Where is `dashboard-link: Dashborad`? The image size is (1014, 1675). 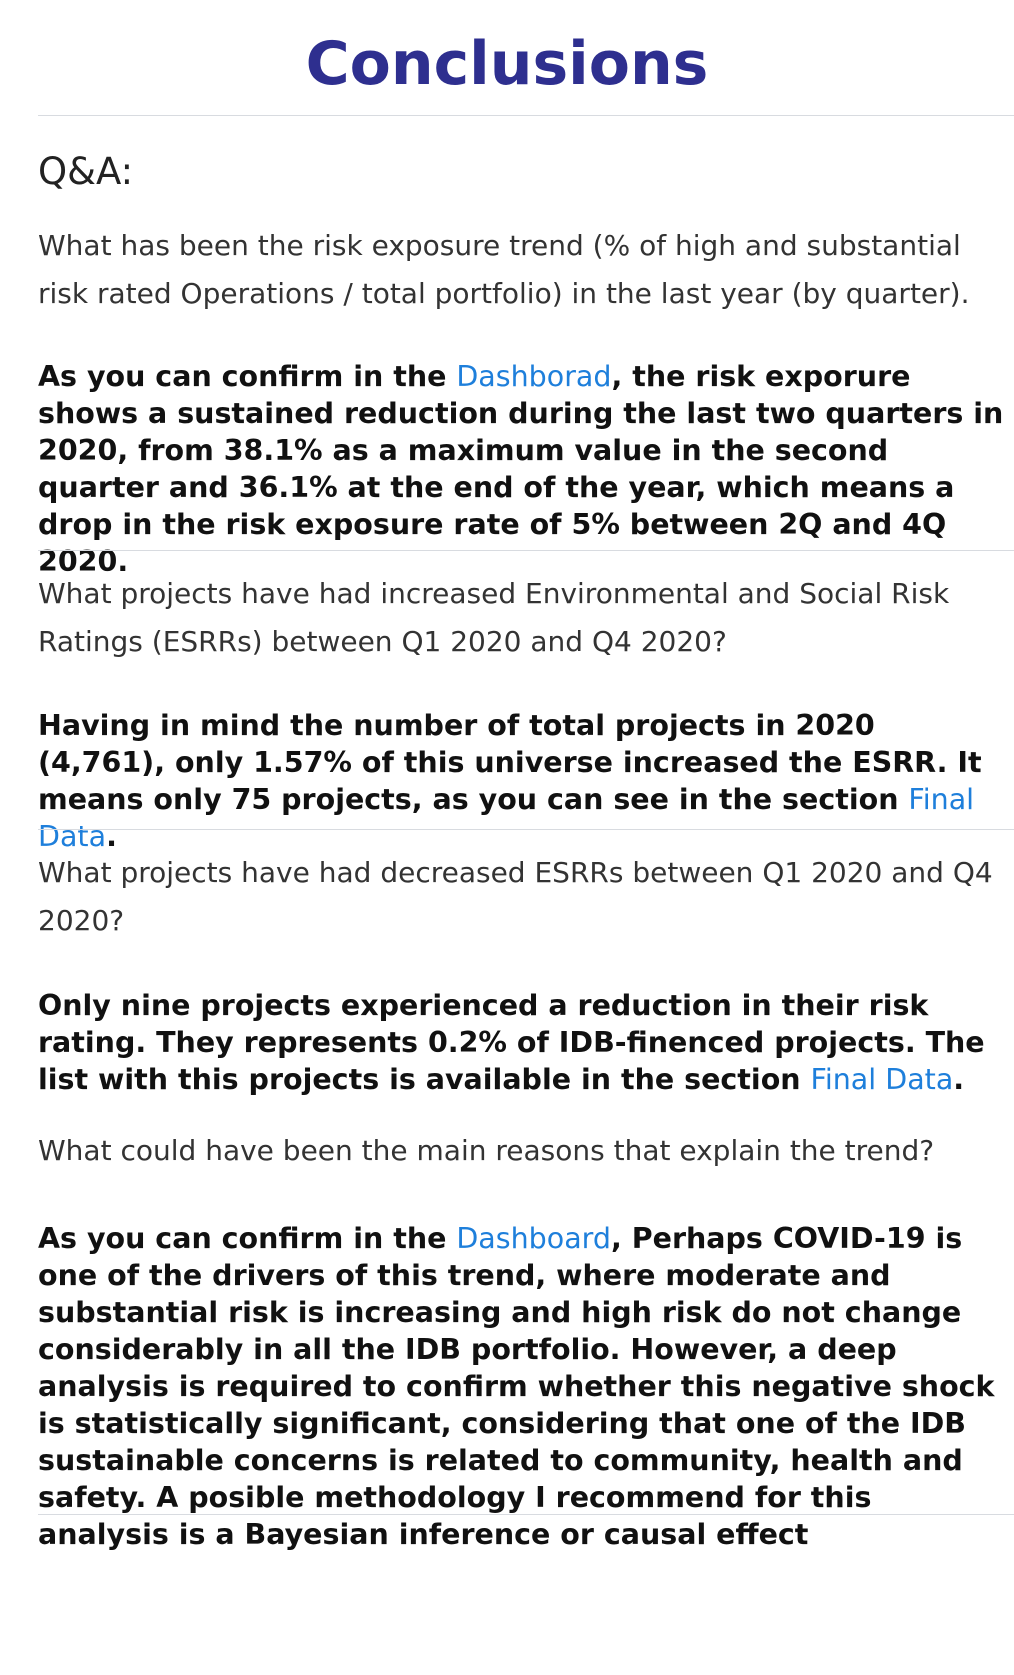 dashboard-link: Dashborad is located at coordinates (534, 376).